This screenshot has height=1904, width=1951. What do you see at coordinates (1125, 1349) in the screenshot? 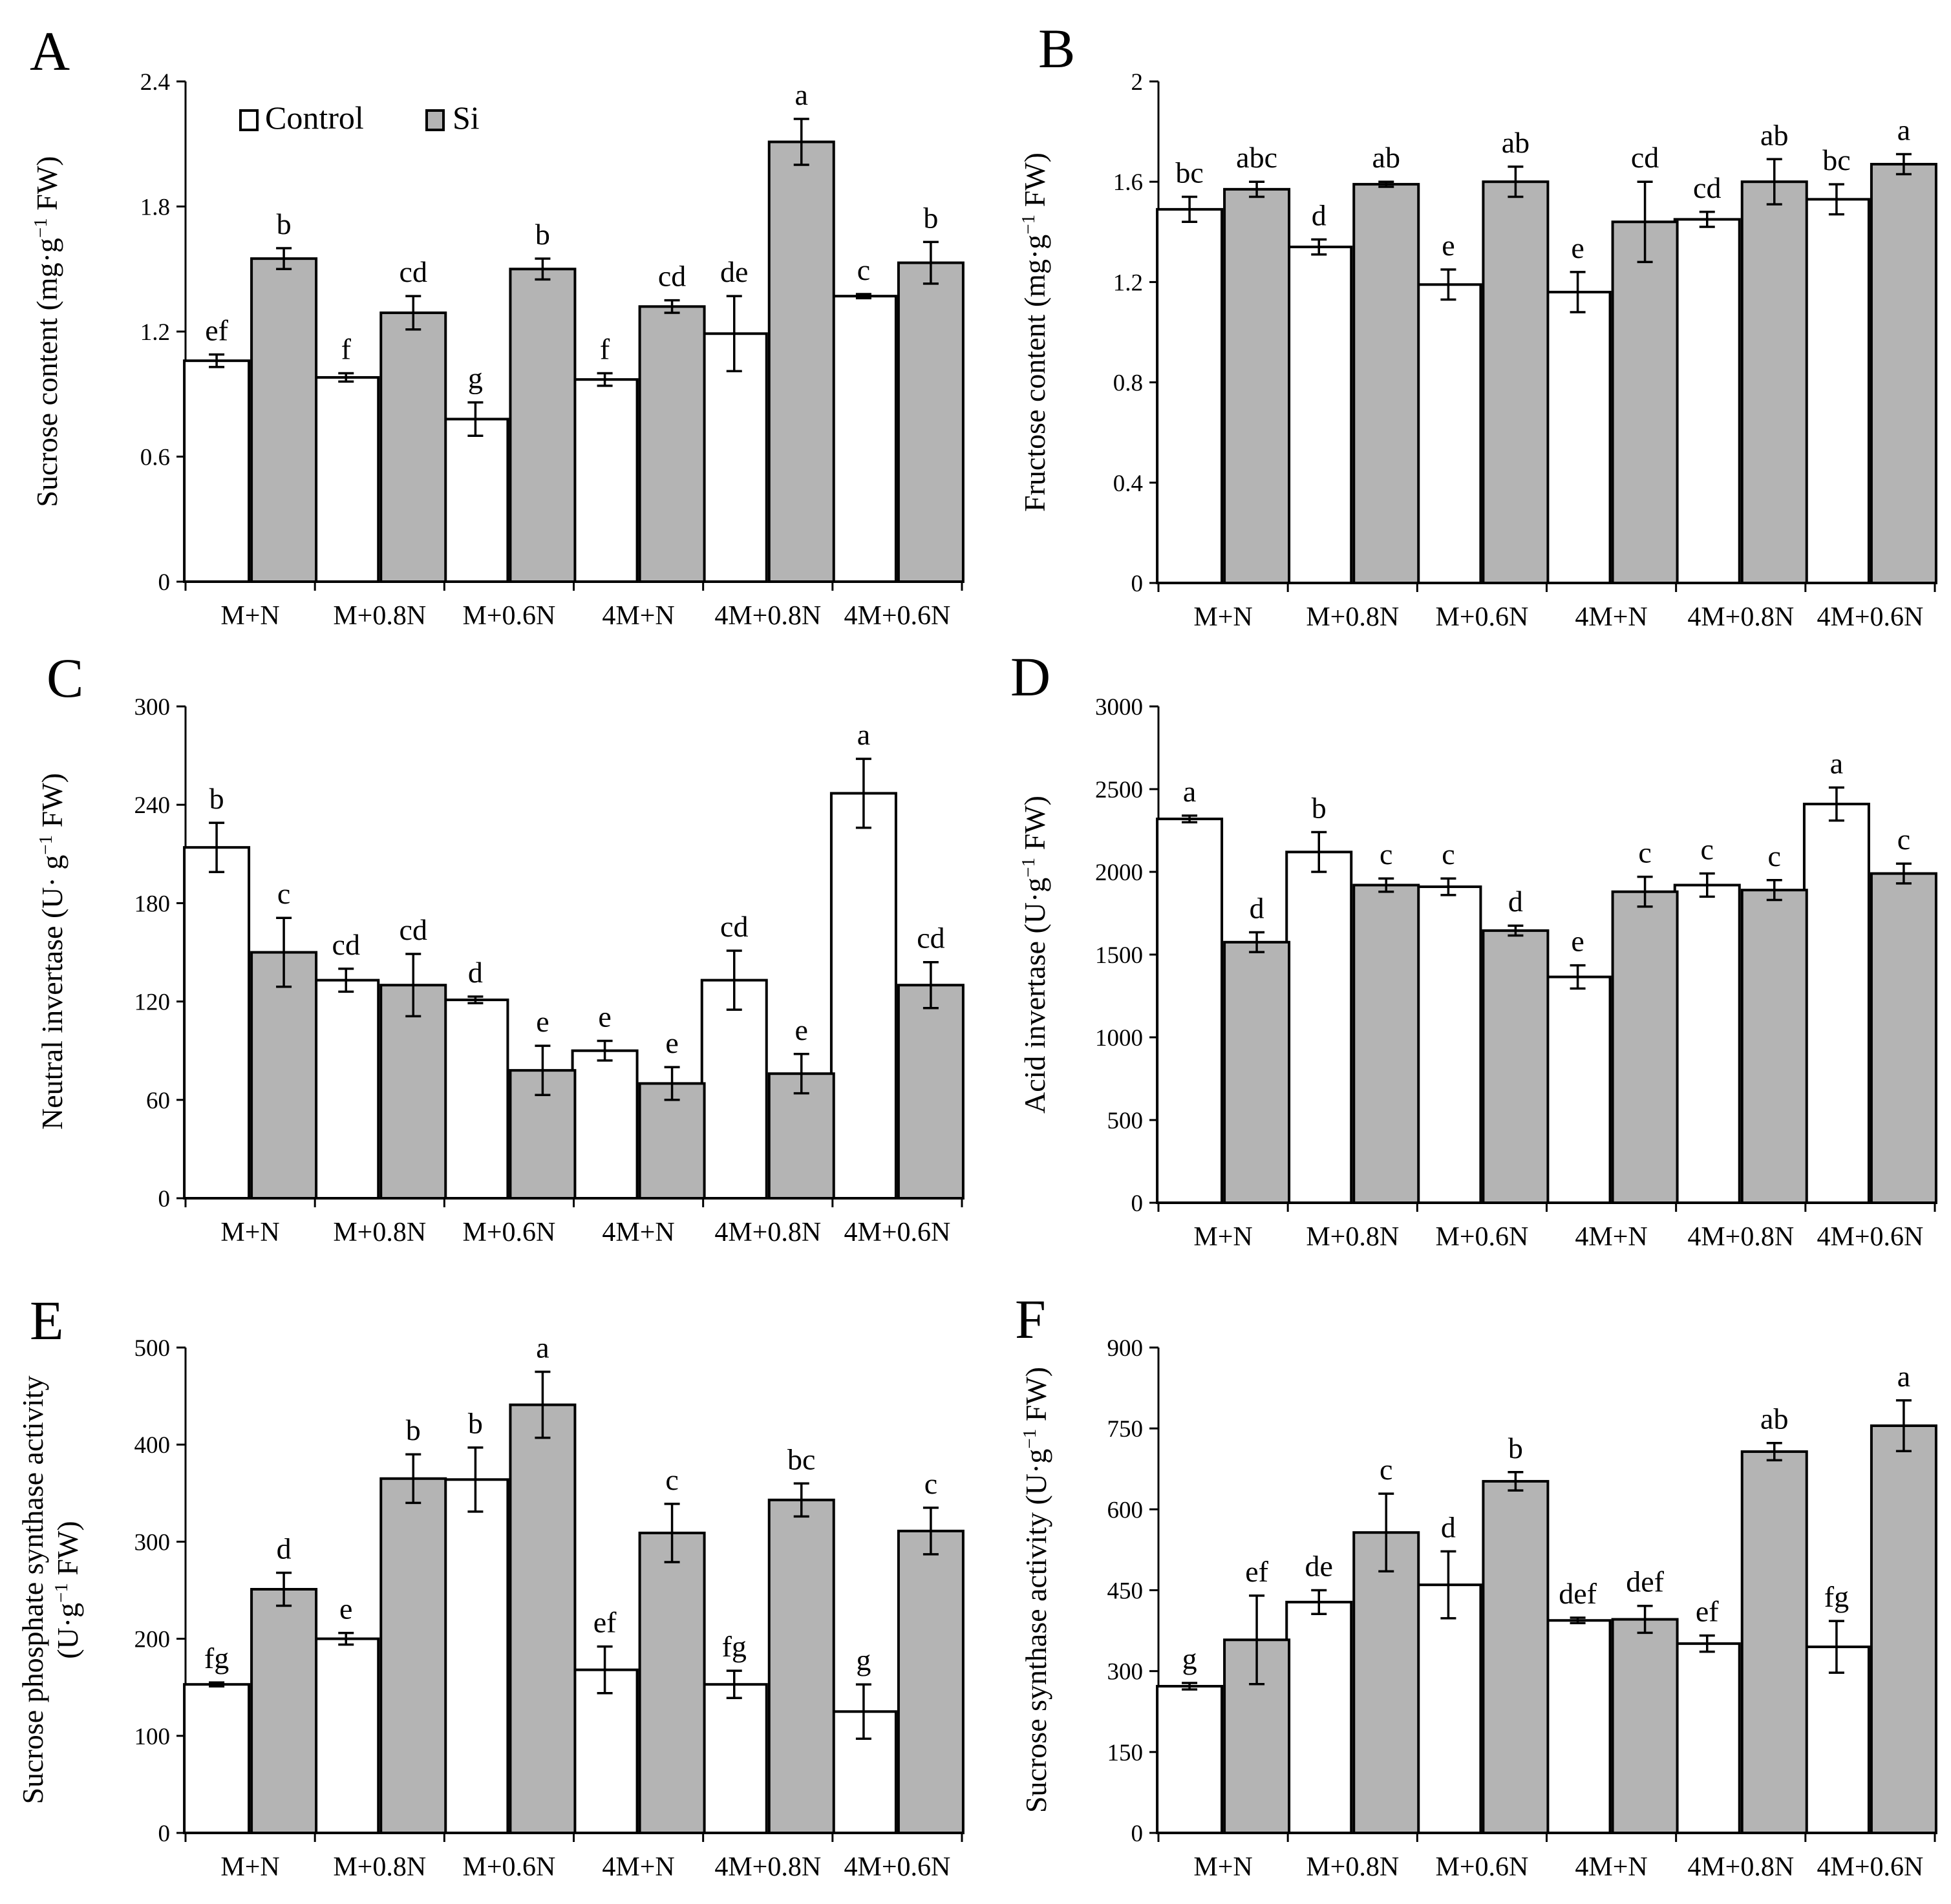
I see `y-tick-label: 900` at bounding box center [1125, 1349].